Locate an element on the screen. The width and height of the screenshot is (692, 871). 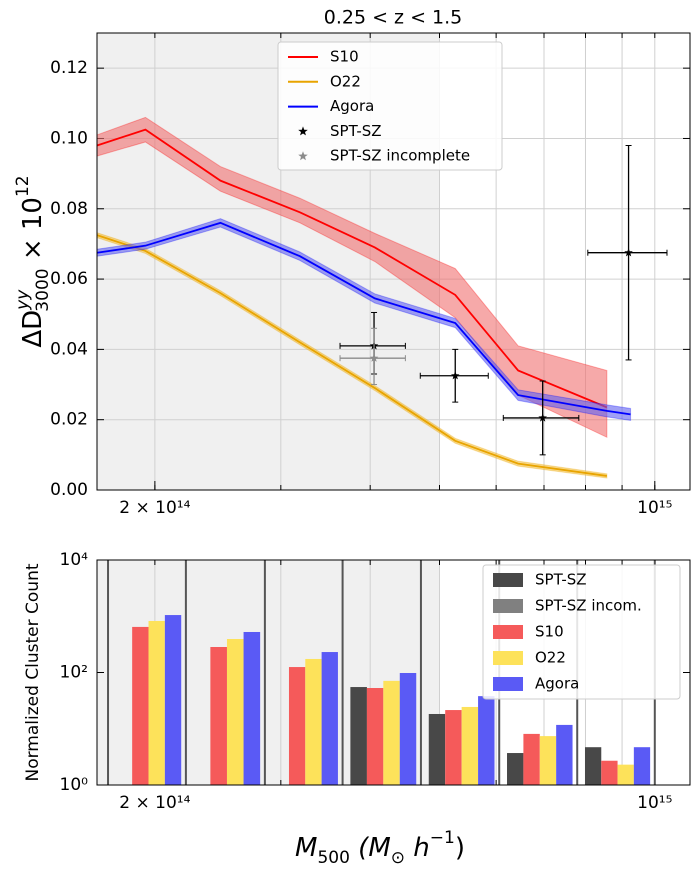
y-tick-label: 0.08 is located at coordinates (69, 209).